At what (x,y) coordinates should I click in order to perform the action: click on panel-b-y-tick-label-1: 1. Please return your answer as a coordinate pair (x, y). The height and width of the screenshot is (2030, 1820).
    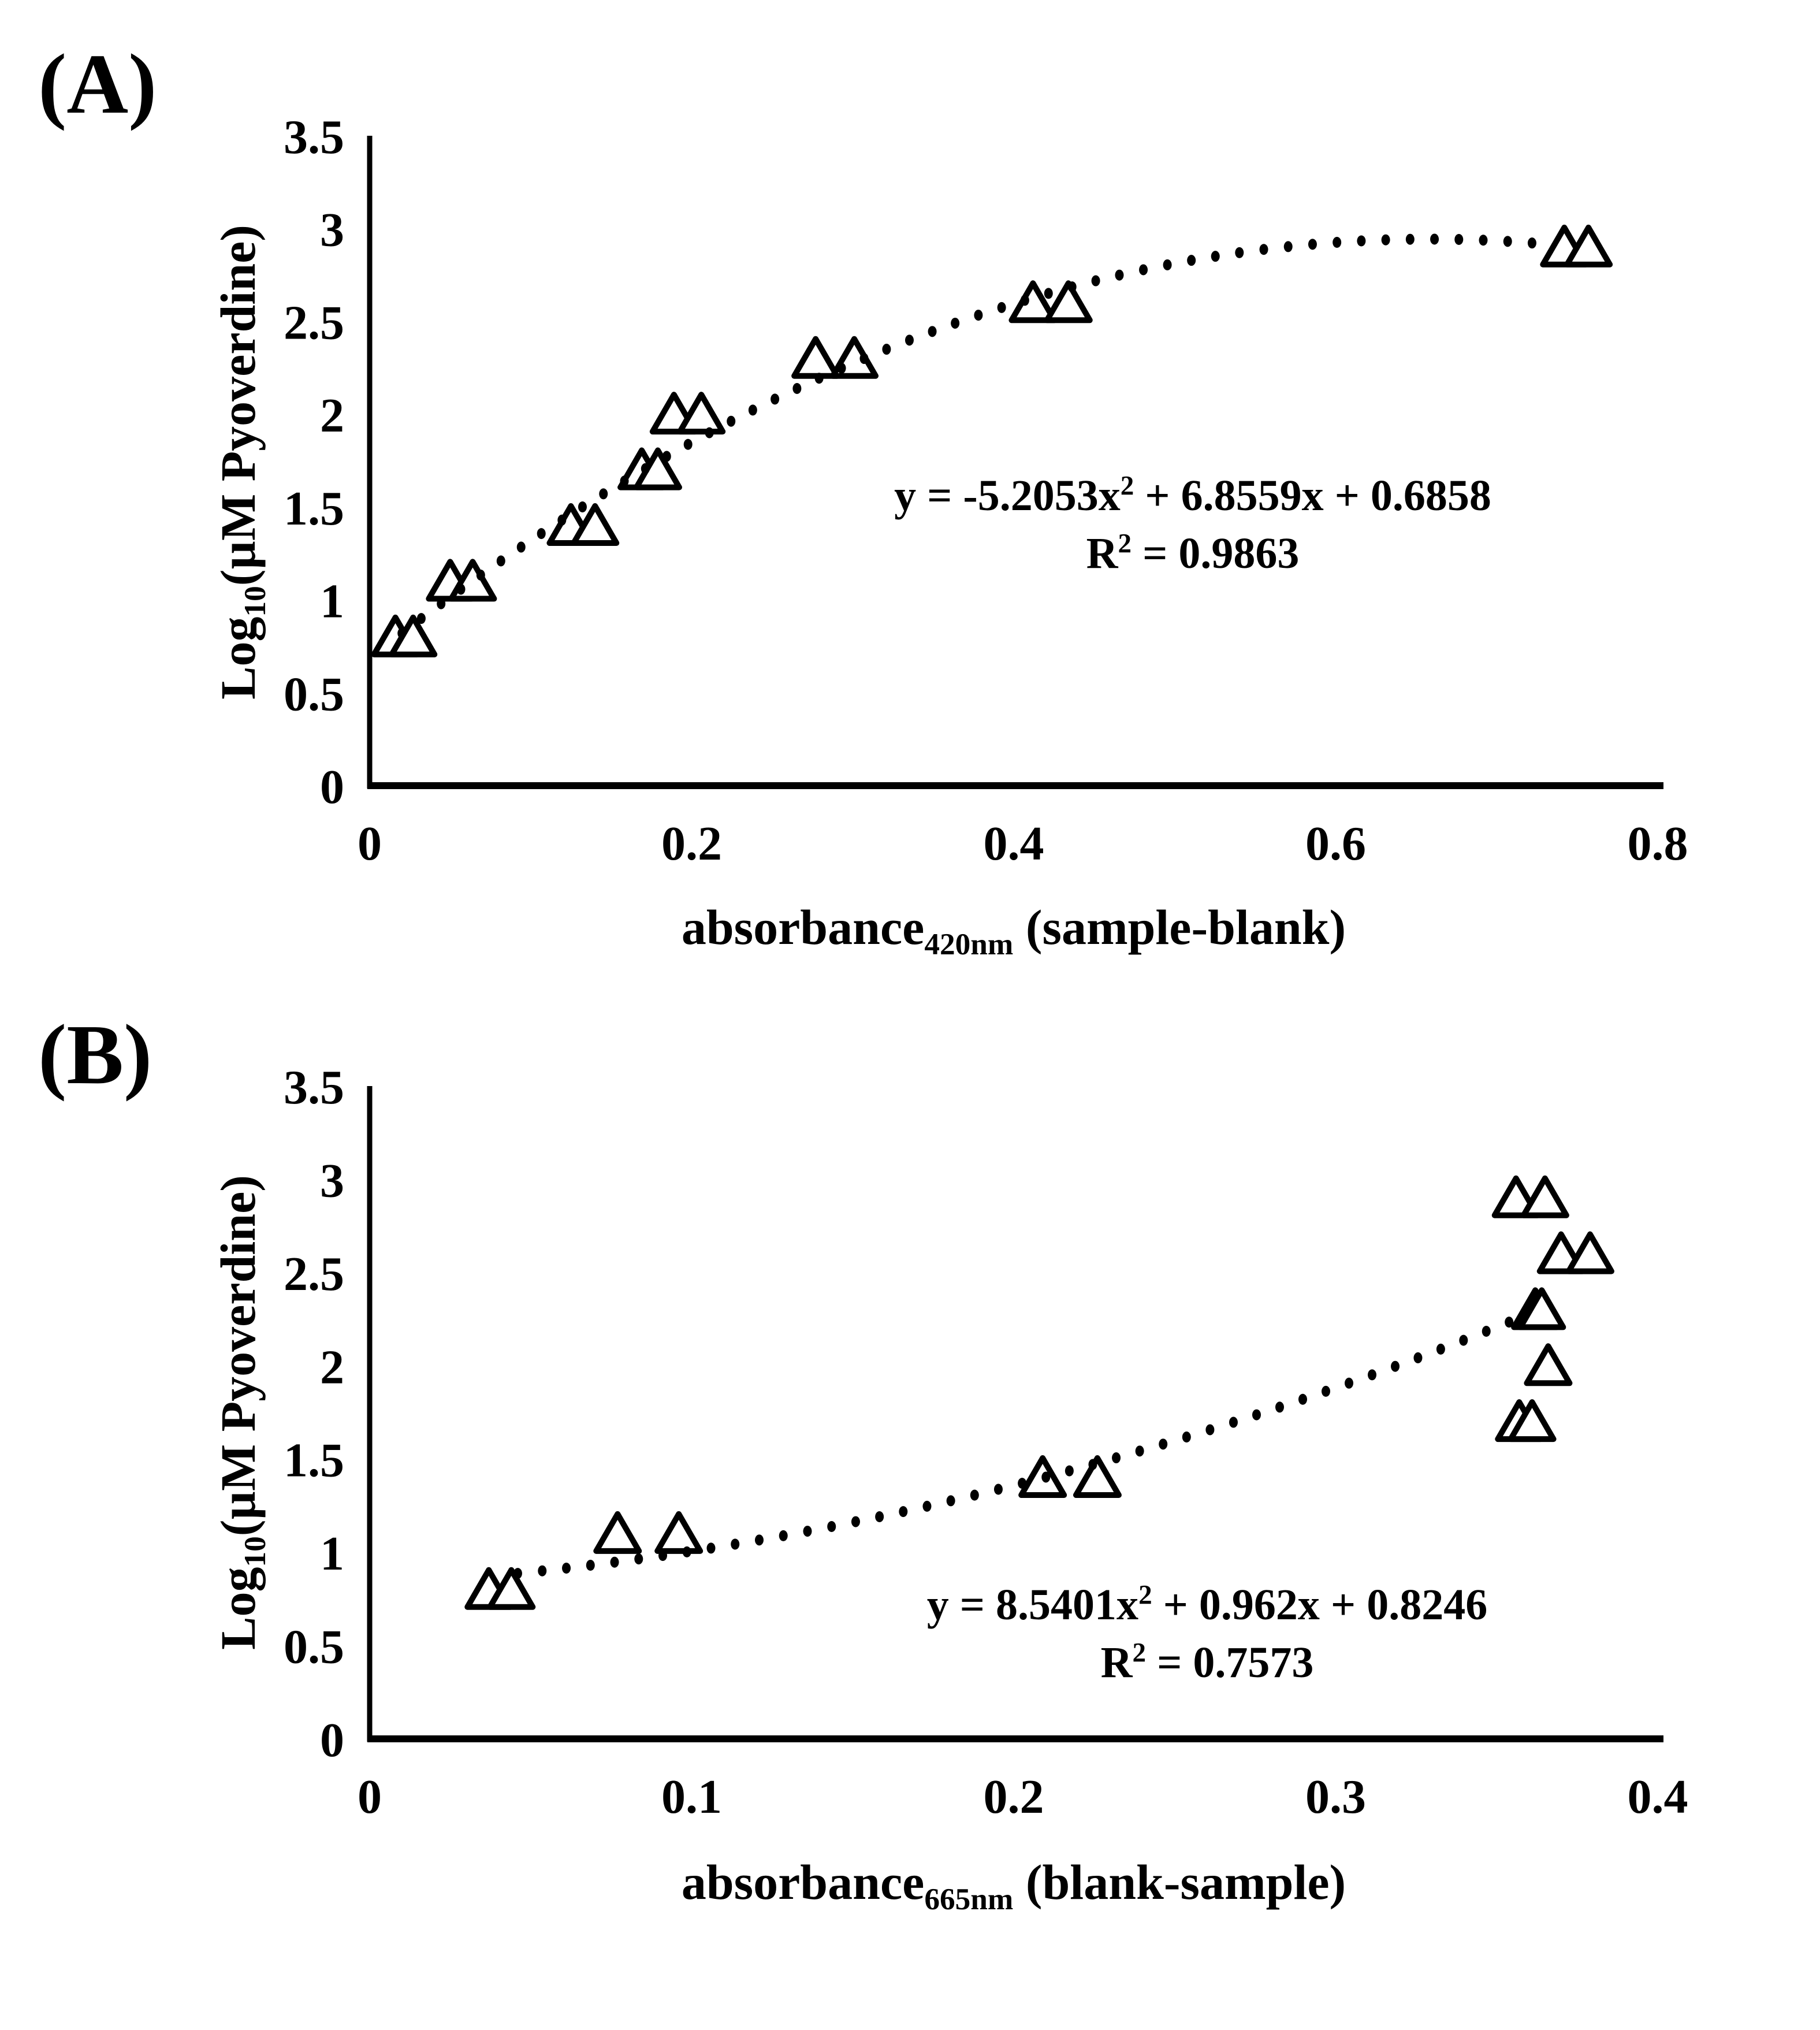
    Looking at the image, I should click on (332, 1554).